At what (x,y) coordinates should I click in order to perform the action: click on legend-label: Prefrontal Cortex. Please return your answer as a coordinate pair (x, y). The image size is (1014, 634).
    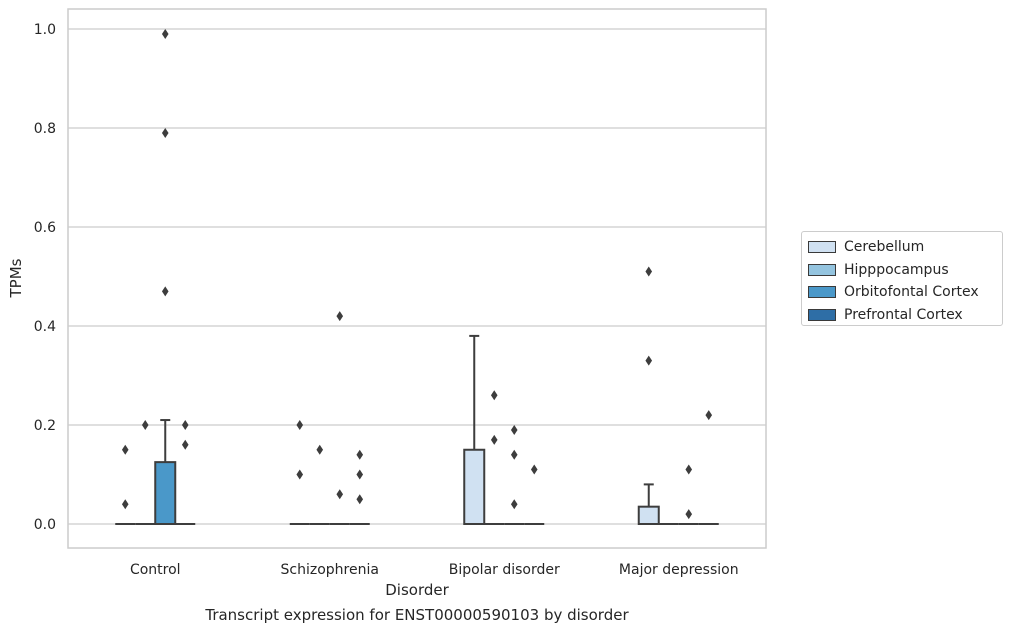
    Looking at the image, I should click on (903, 314).